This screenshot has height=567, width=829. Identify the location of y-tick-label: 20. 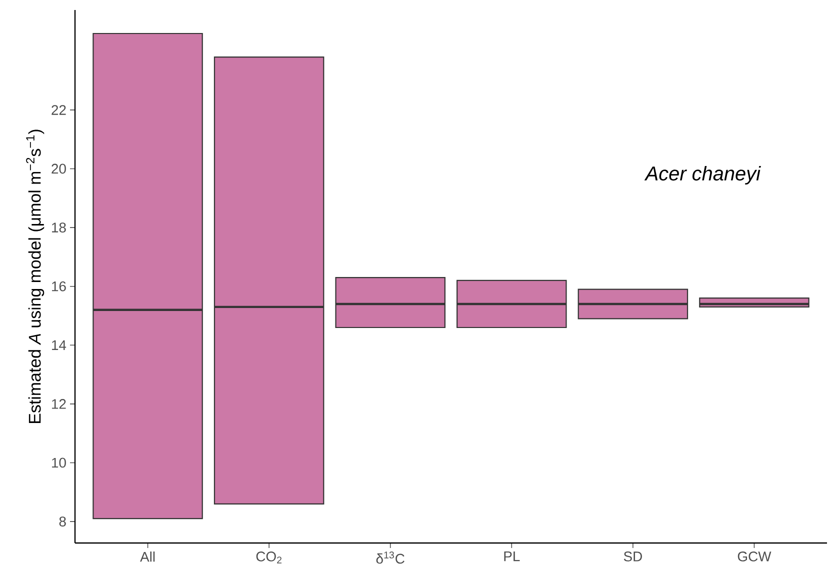
(59, 169).